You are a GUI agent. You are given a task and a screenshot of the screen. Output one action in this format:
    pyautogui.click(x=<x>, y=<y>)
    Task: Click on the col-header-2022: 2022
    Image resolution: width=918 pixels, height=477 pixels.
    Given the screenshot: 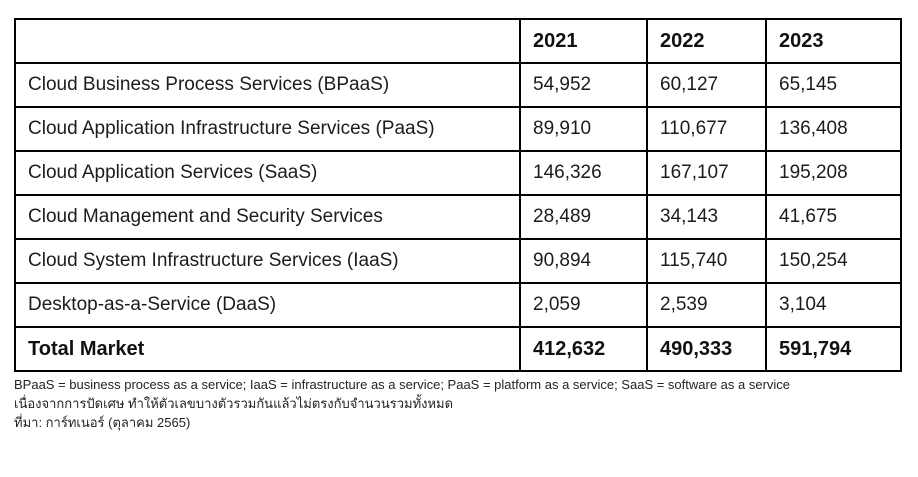 What is the action you would take?
    pyautogui.click(x=706, y=41)
    